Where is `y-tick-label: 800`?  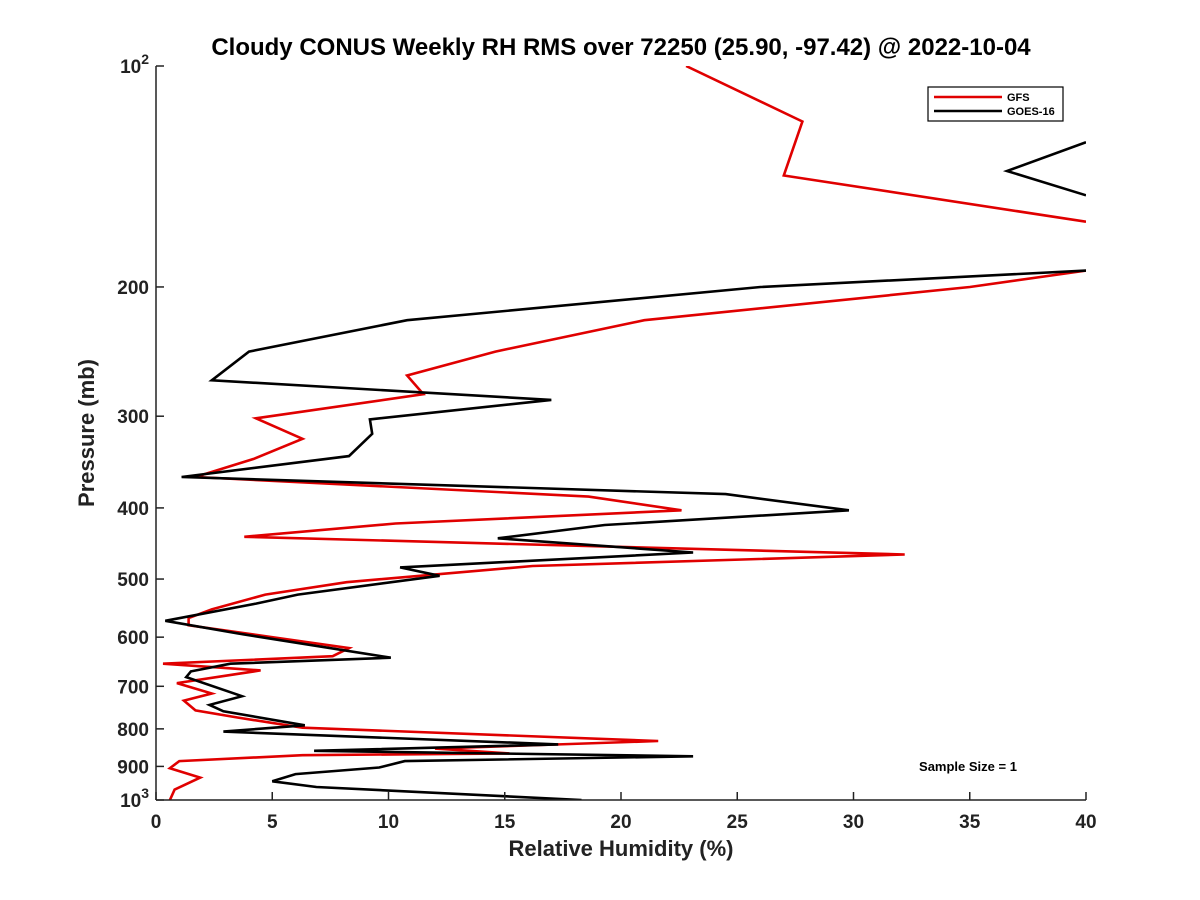
y-tick-label: 800 is located at coordinates (133, 730).